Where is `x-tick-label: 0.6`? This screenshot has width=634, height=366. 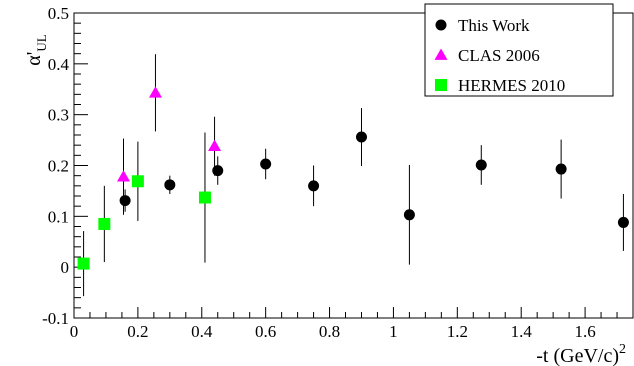 x-tick-label: 0.6 is located at coordinates (265, 331).